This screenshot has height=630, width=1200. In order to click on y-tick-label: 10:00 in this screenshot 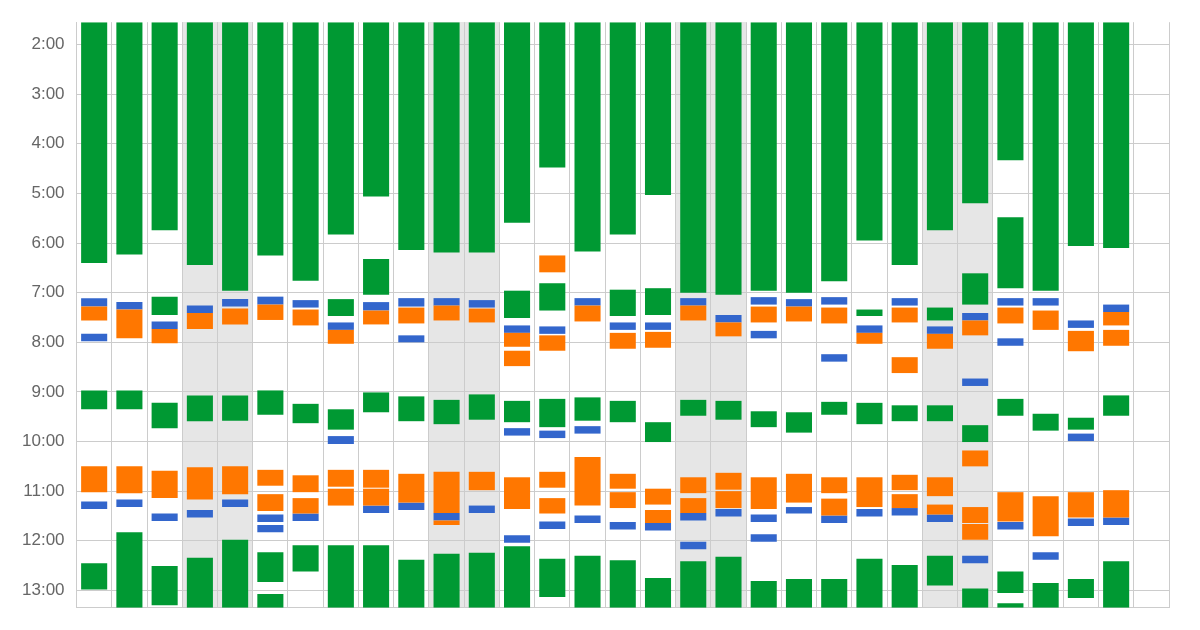, I will do `click(43, 441)`.